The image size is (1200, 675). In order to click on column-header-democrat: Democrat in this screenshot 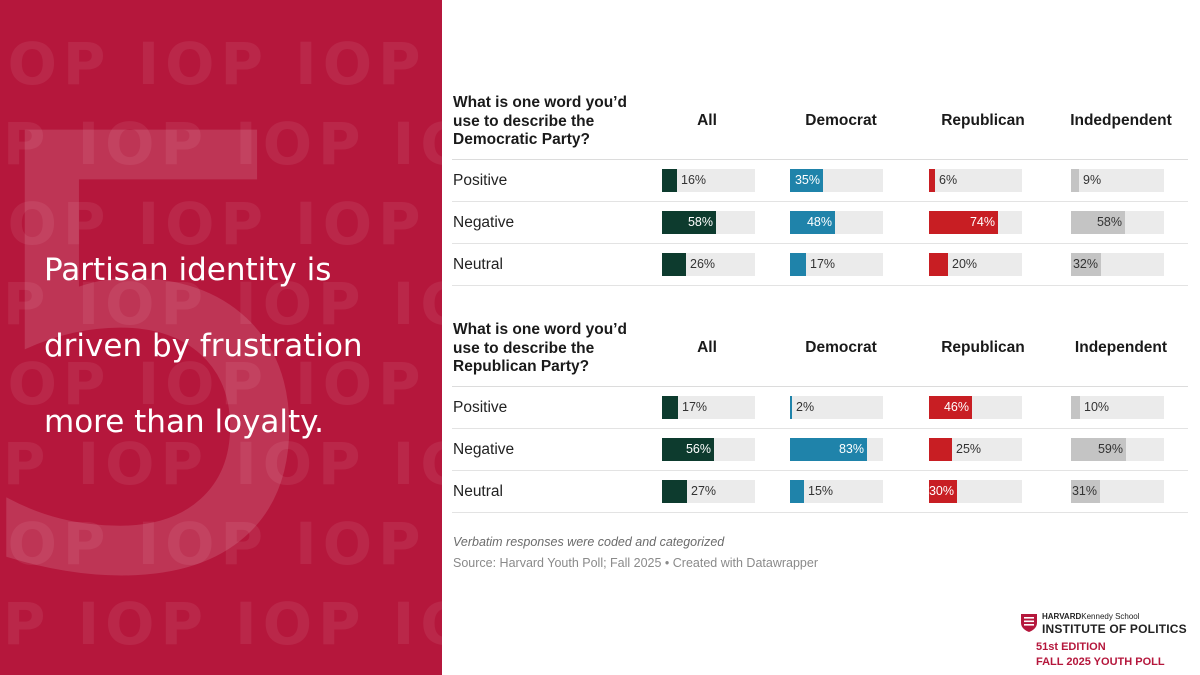, I will do `click(841, 120)`.